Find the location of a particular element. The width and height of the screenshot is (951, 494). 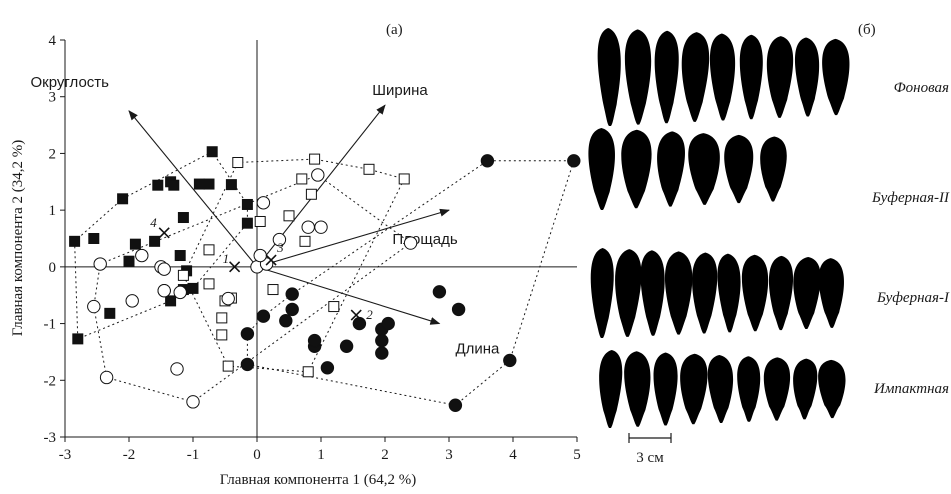

hull-filled-square is located at coordinates (161, 245).